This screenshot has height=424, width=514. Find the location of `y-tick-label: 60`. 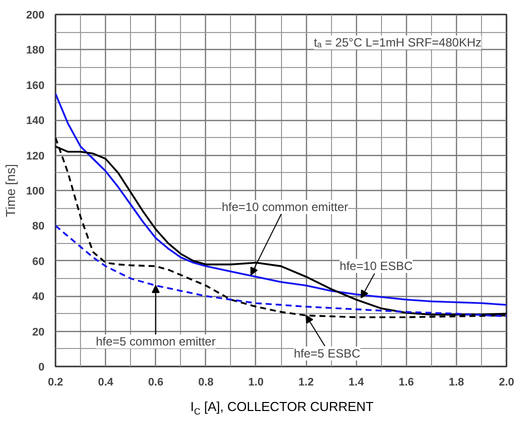

y-tick-label: 60 is located at coordinates (38, 262).